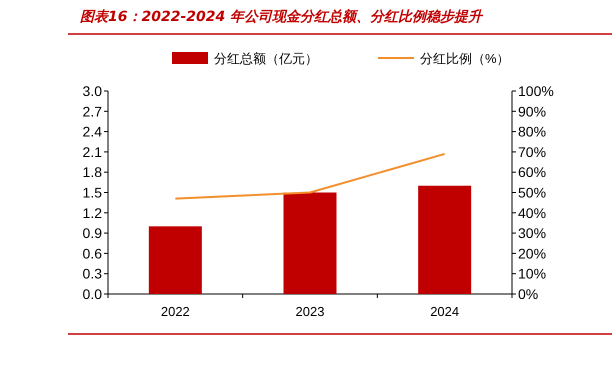  I want to click on x-tick-label: 2023, so click(310, 311).